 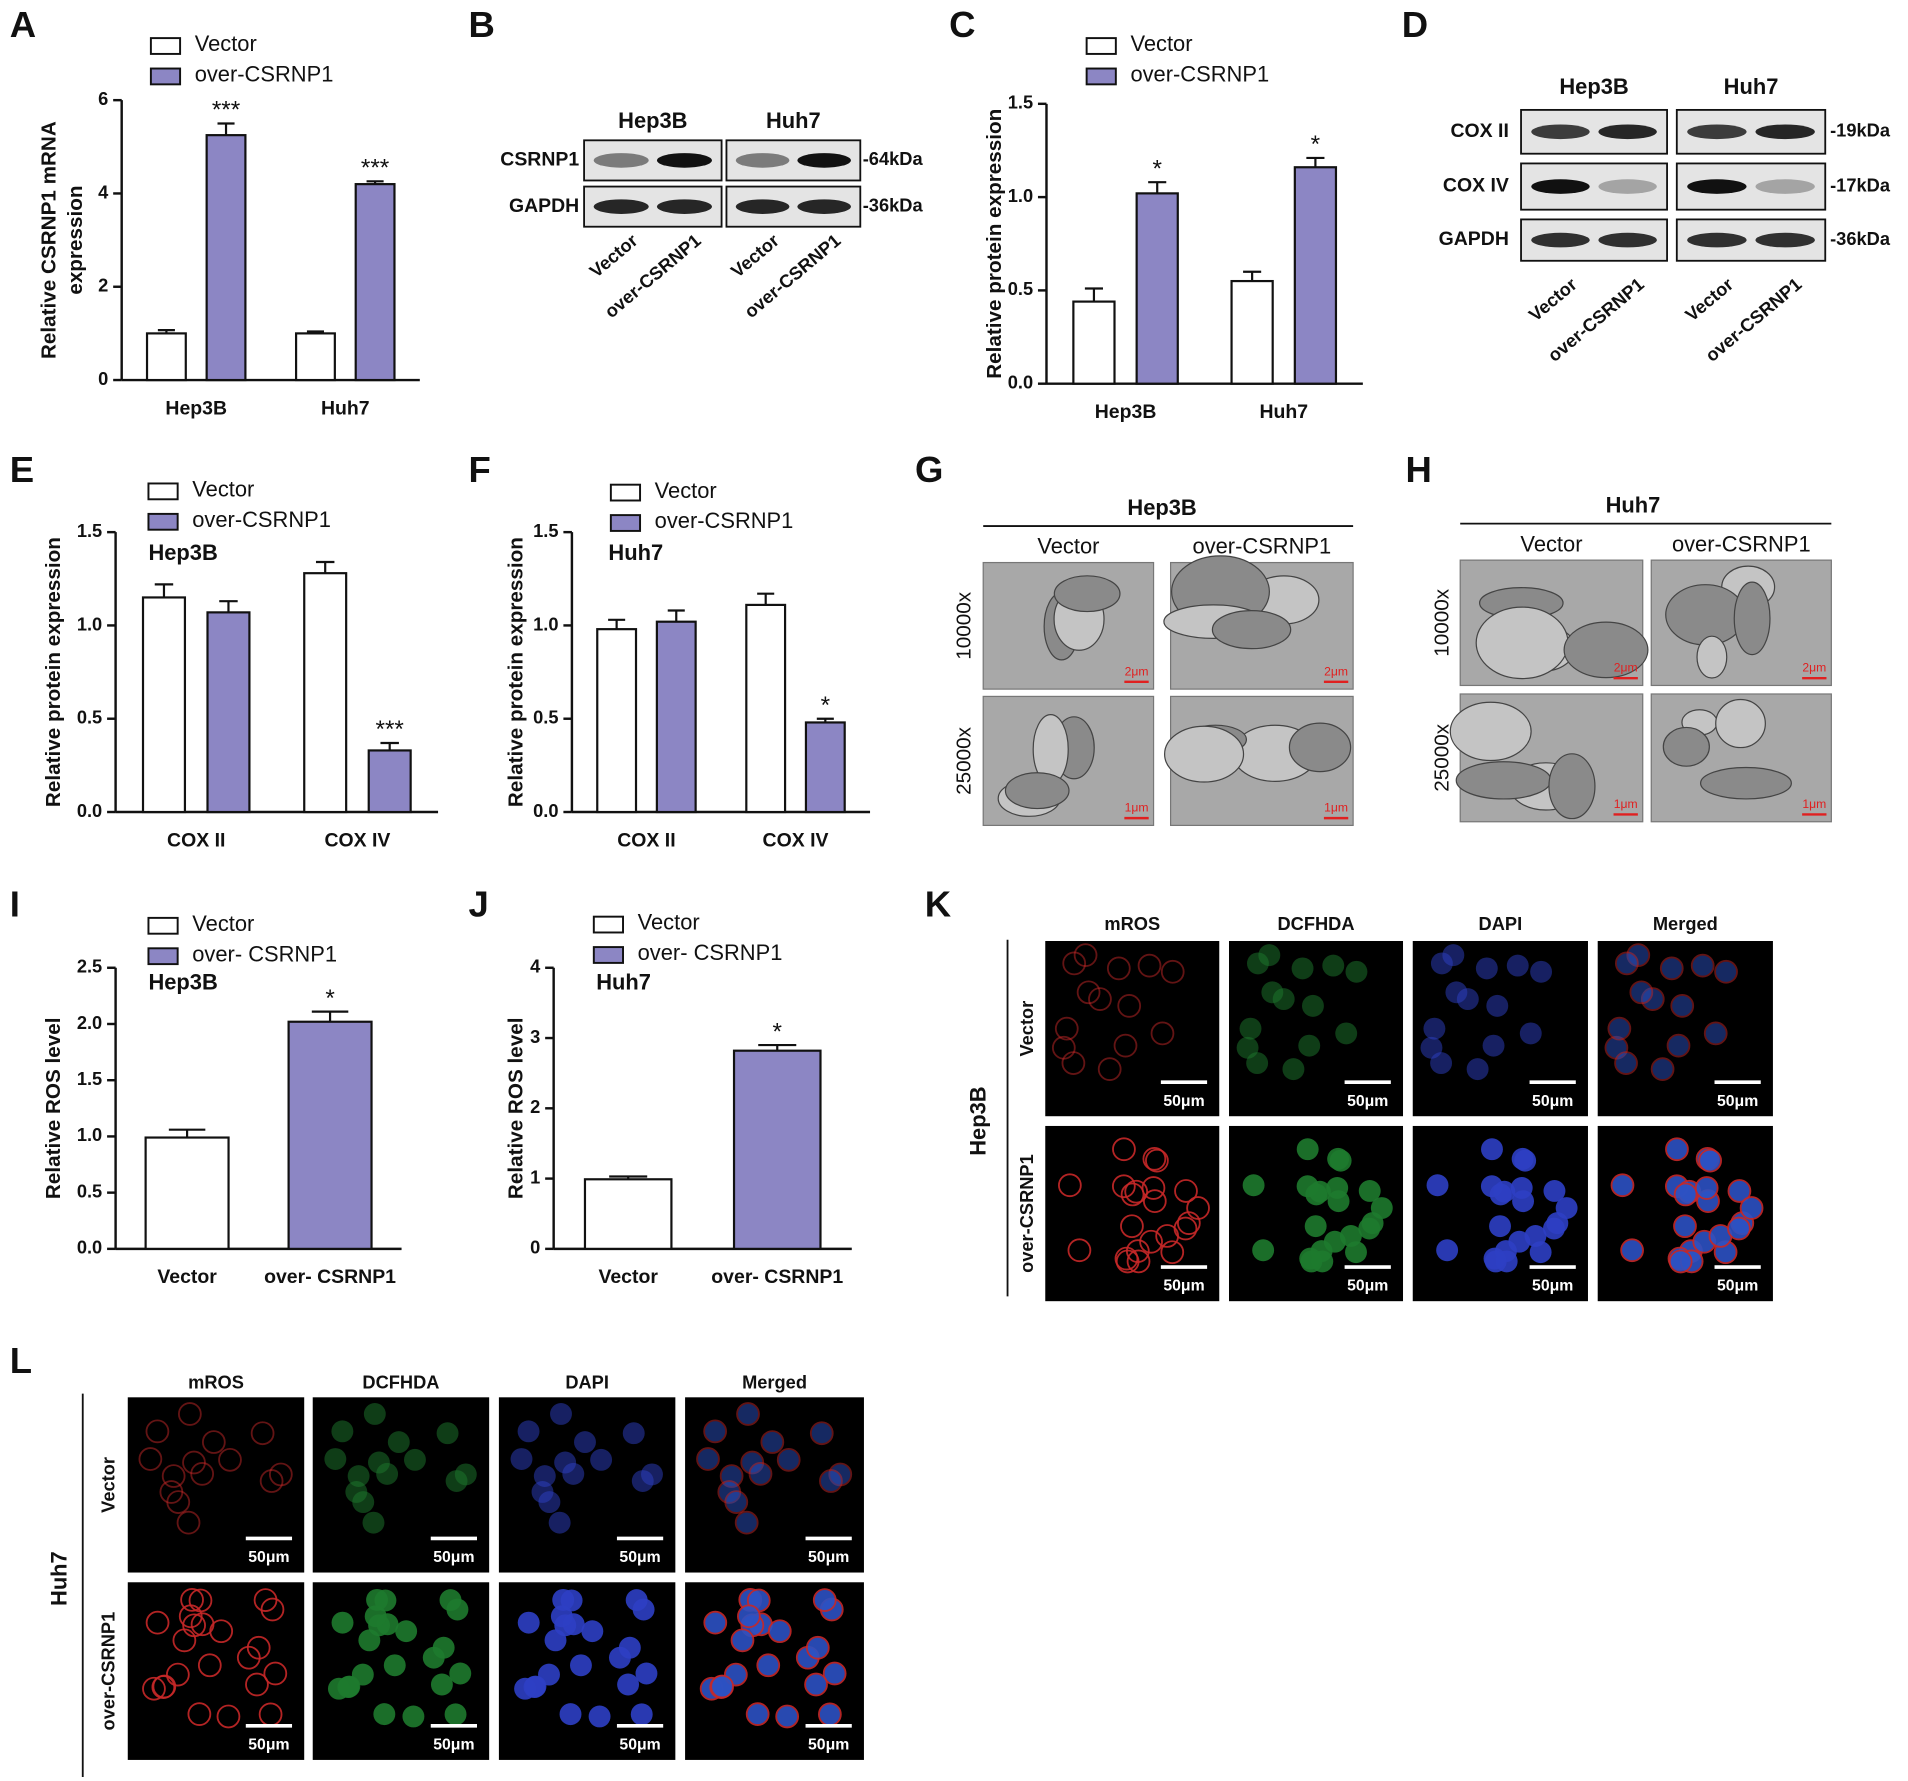 I want to click on y-tick-label: 0, so click(x=535, y=1247).